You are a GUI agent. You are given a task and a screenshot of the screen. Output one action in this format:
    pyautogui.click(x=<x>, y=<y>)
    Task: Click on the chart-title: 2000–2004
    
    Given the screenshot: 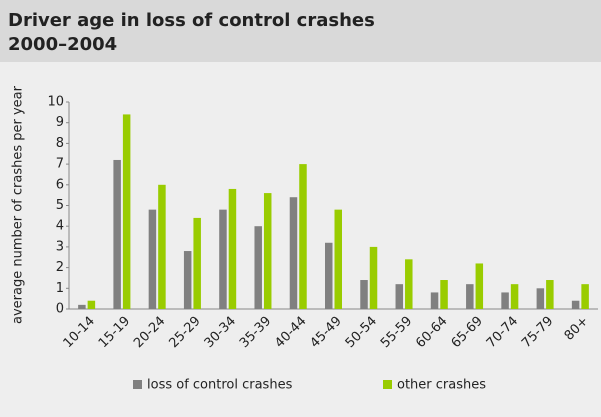 What is the action you would take?
    pyautogui.click(x=62, y=44)
    